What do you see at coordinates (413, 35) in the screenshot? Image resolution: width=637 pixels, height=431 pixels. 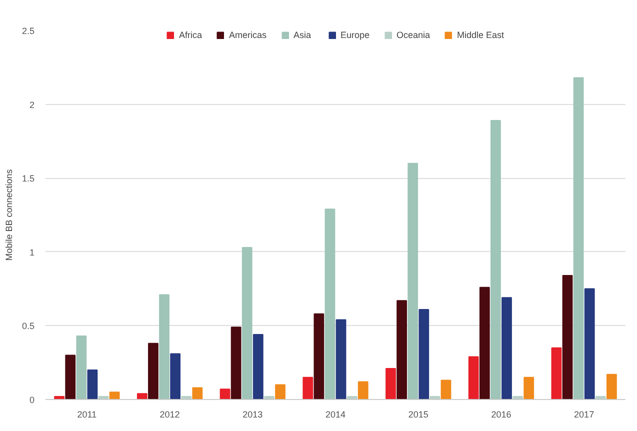 I see `legend-label: Oceania` at bounding box center [413, 35].